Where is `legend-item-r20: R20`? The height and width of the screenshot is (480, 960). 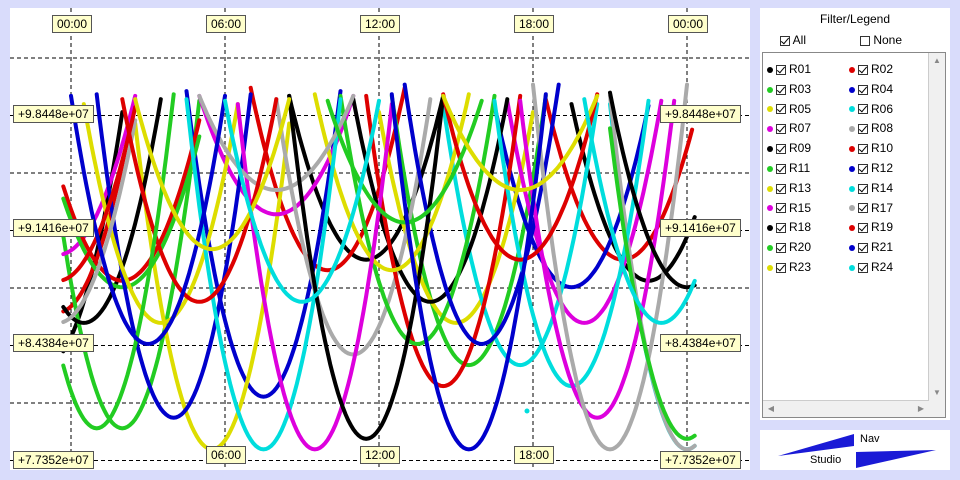
legend-item-r20: R20 is located at coordinates (789, 247).